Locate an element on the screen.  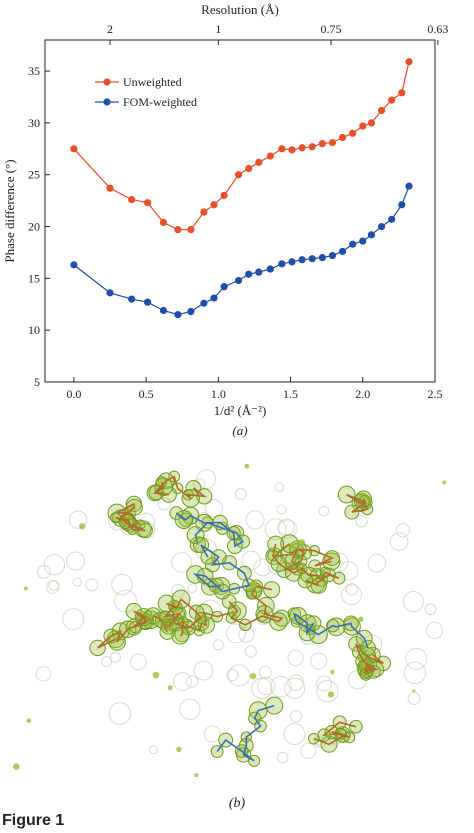
x-tick-label: 2.0 is located at coordinates (362, 394).